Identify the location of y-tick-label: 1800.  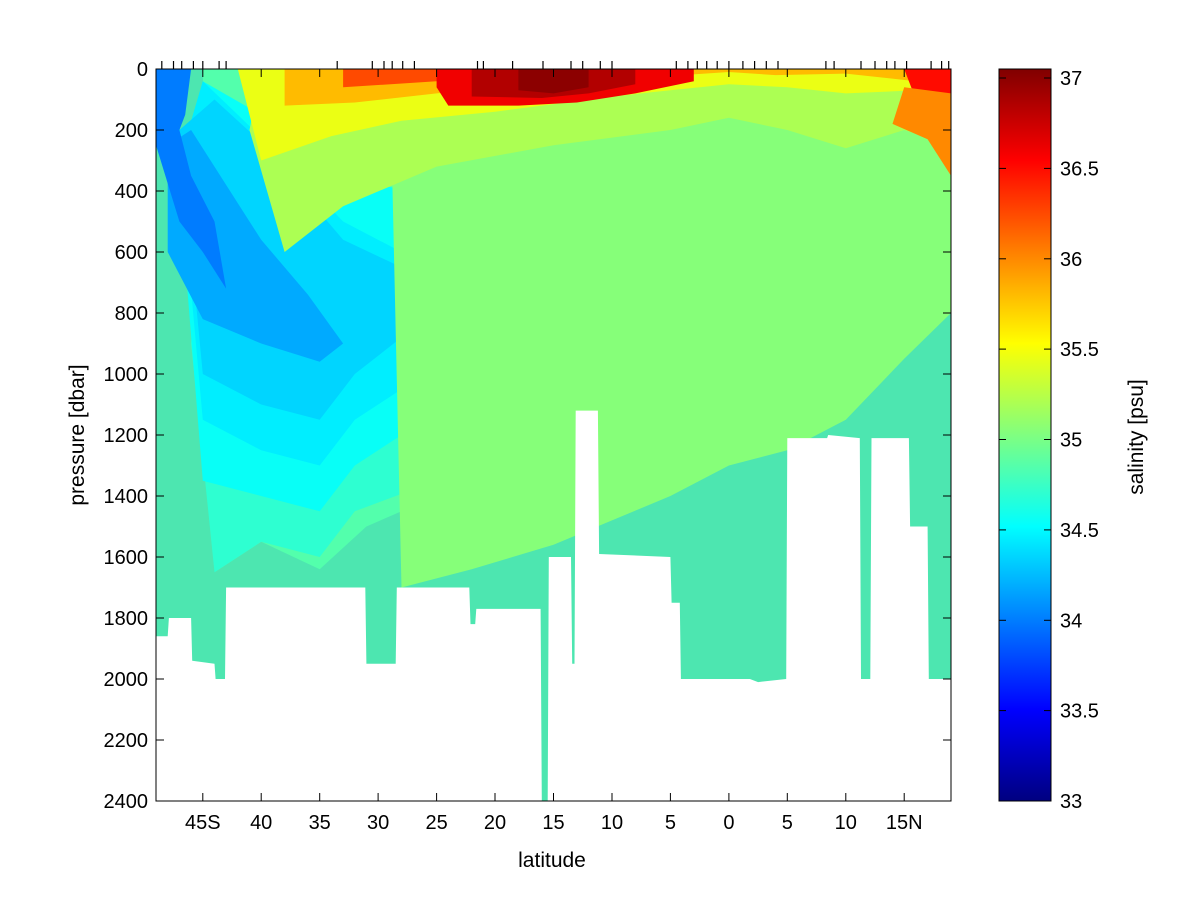
(126, 619).